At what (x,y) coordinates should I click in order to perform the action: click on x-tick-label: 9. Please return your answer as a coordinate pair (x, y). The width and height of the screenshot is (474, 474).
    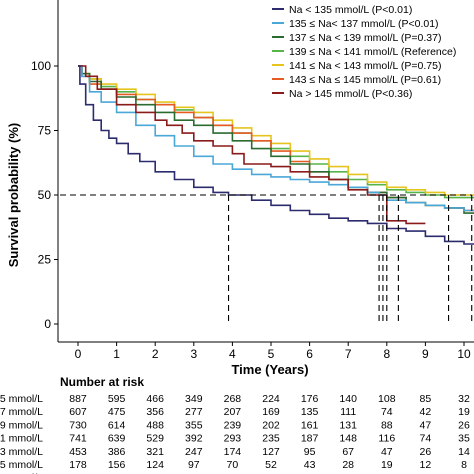
    Looking at the image, I should click on (425, 354).